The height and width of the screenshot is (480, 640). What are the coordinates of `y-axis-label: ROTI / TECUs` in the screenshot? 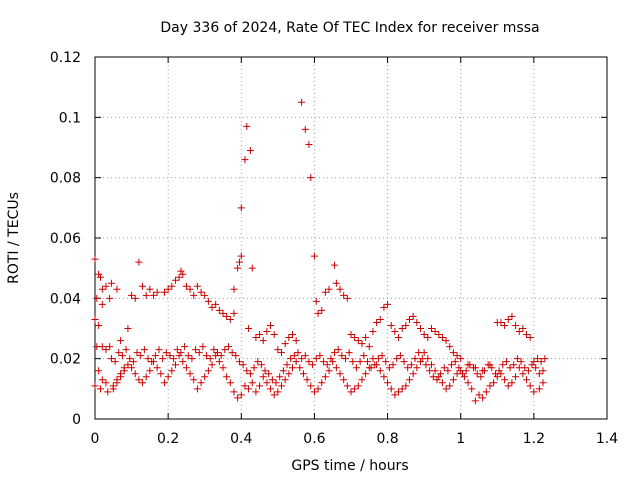 It's located at (14, 238).